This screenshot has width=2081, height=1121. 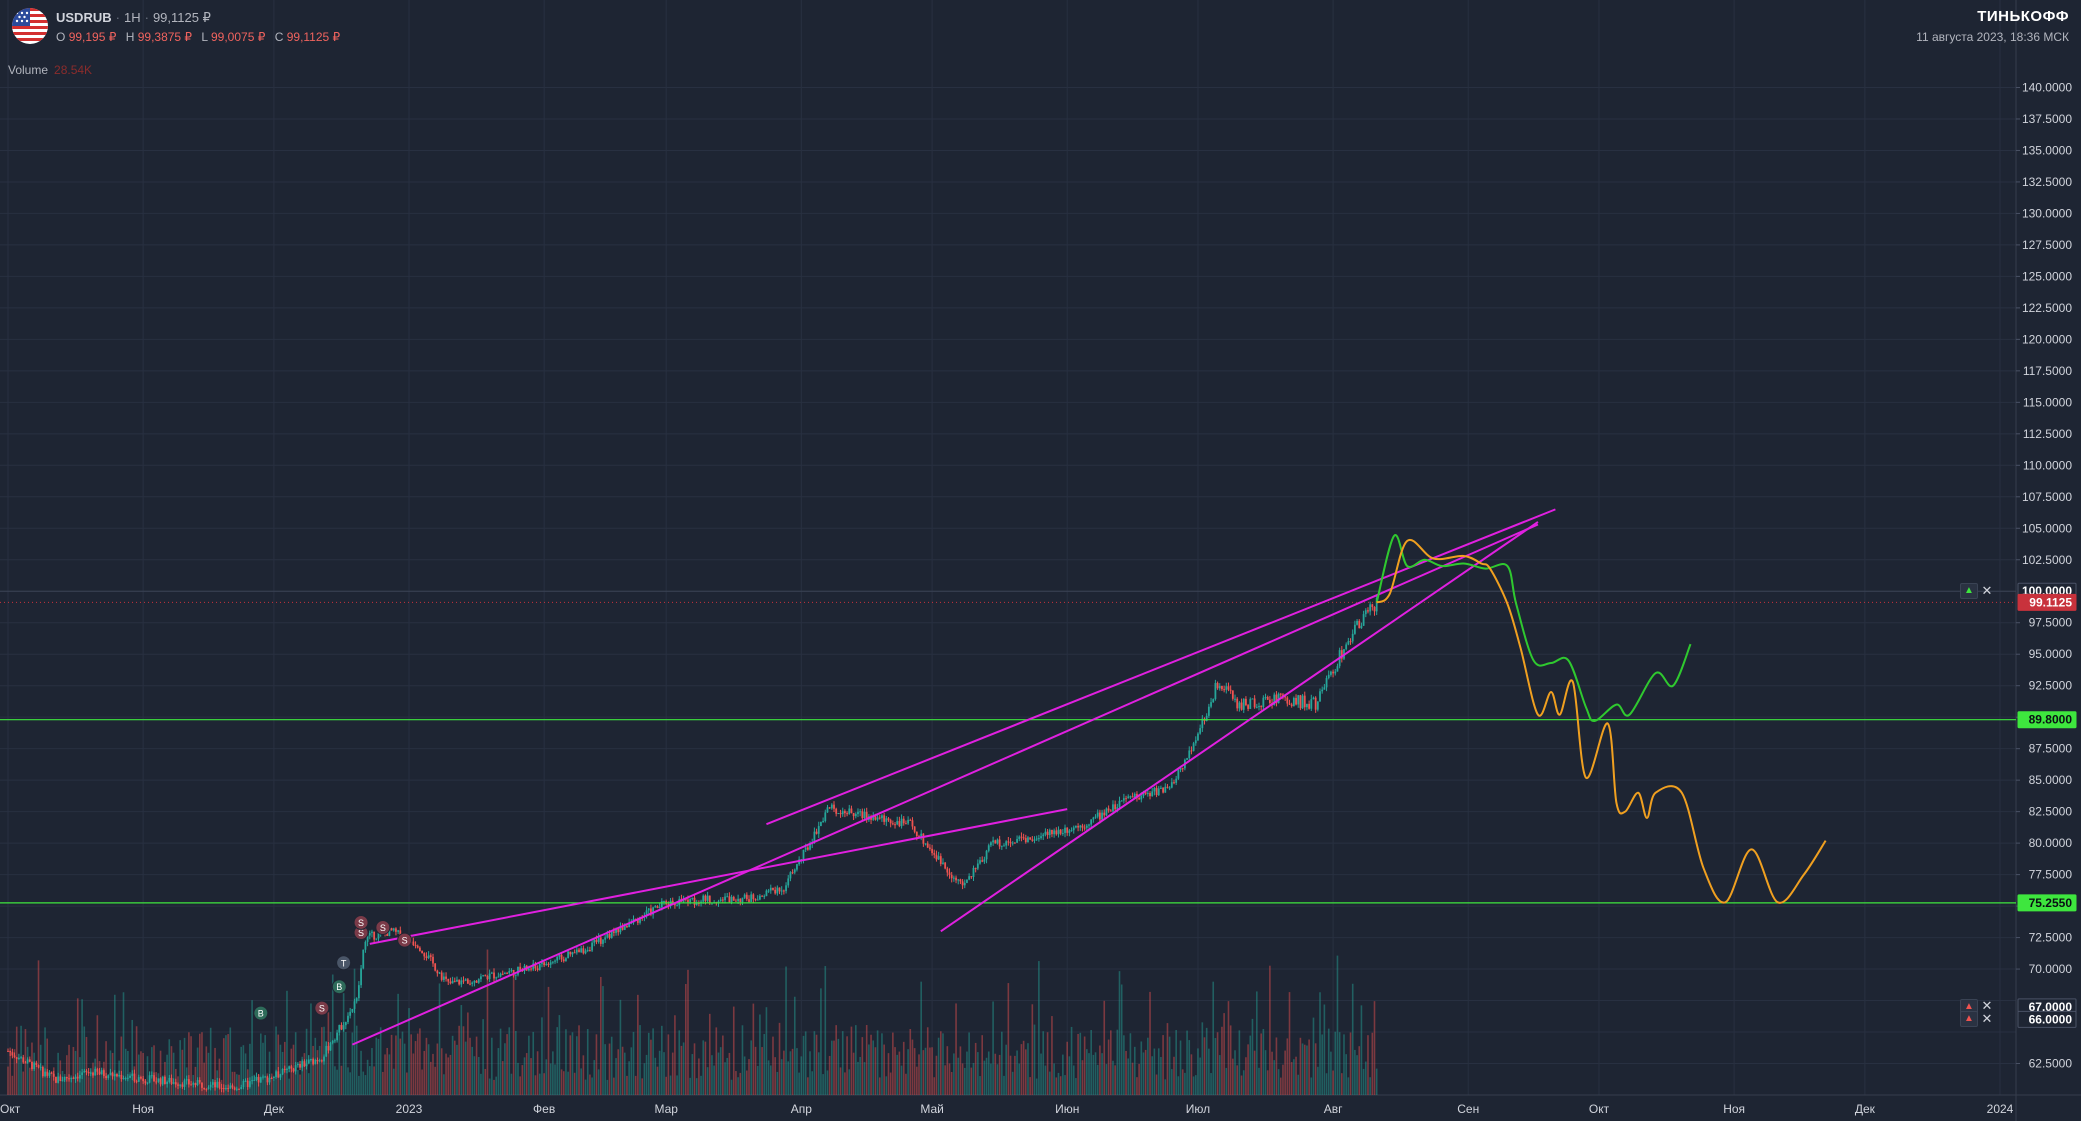 What do you see at coordinates (2047, 402) in the screenshot?
I see `price-tick-label: 115.0000` at bounding box center [2047, 402].